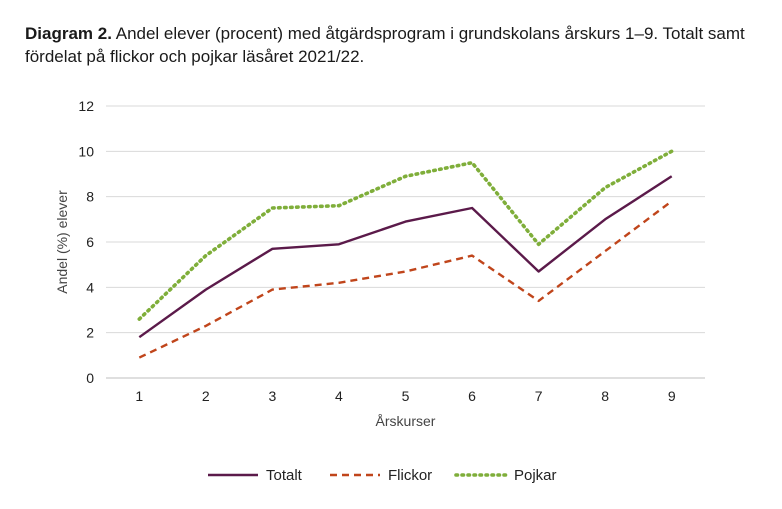  What do you see at coordinates (86, 151) in the screenshot?
I see `y-tick-label: 10` at bounding box center [86, 151].